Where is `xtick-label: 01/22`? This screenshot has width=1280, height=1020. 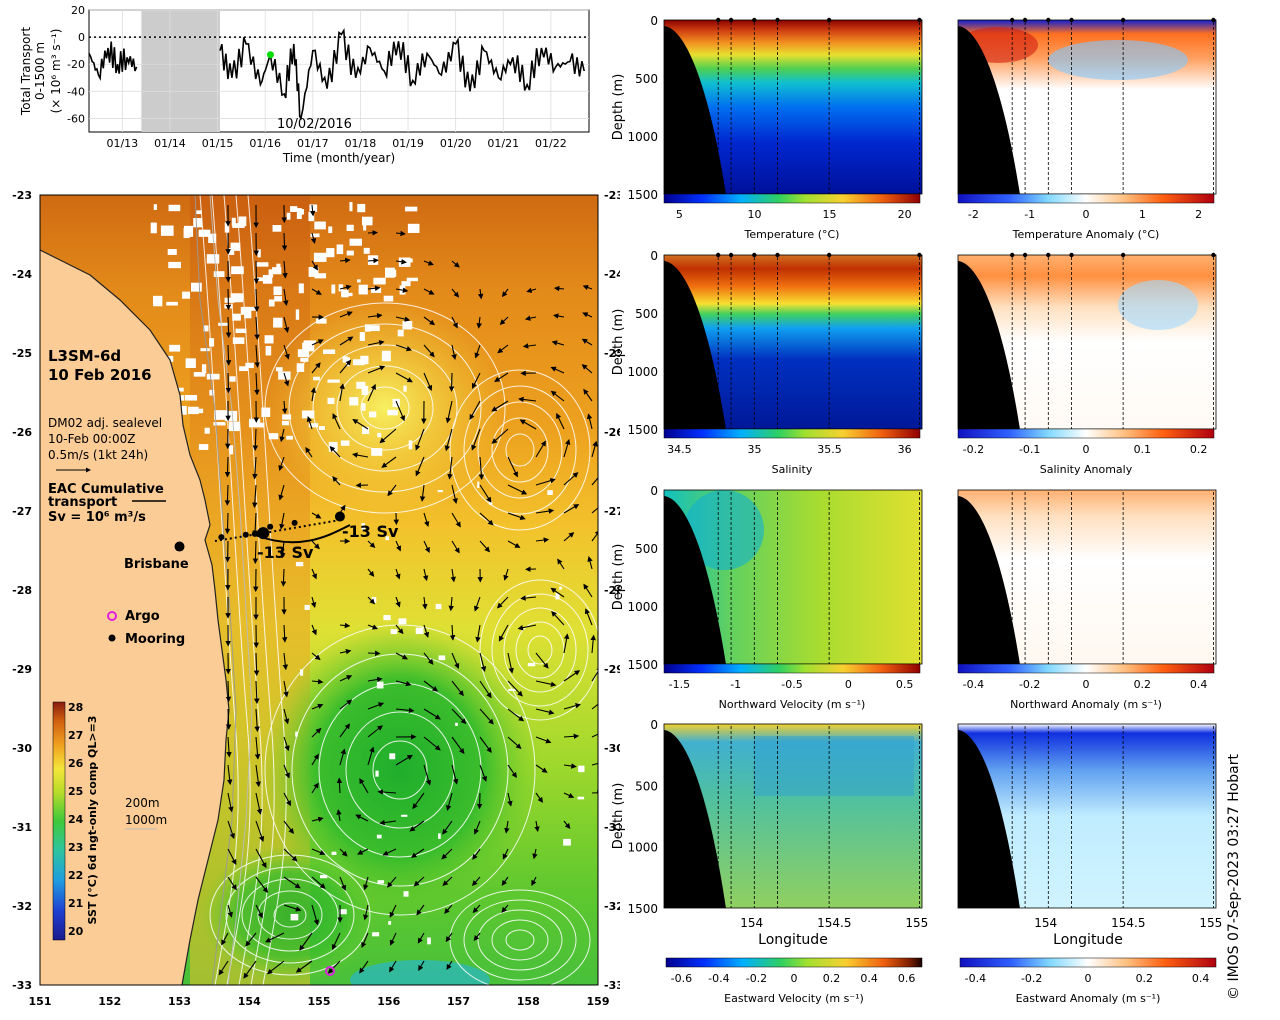
xtick-label: 01/22 is located at coordinates (551, 143).